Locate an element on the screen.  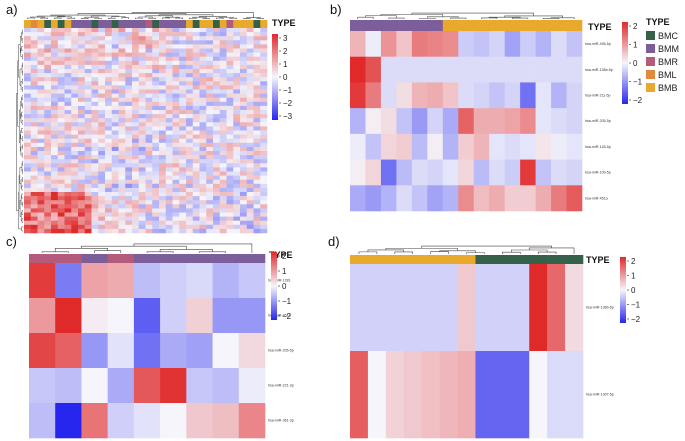
c-type-BMR is located at coordinates (68, 258).